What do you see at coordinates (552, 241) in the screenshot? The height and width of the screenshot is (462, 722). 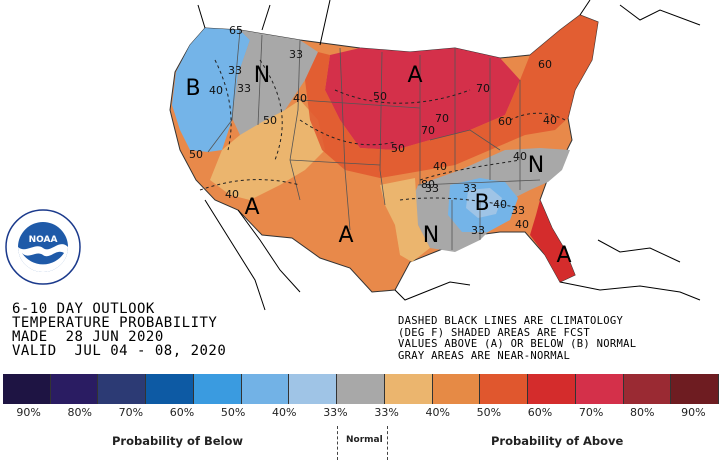 I see `fl-above-region` at bounding box center [552, 241].